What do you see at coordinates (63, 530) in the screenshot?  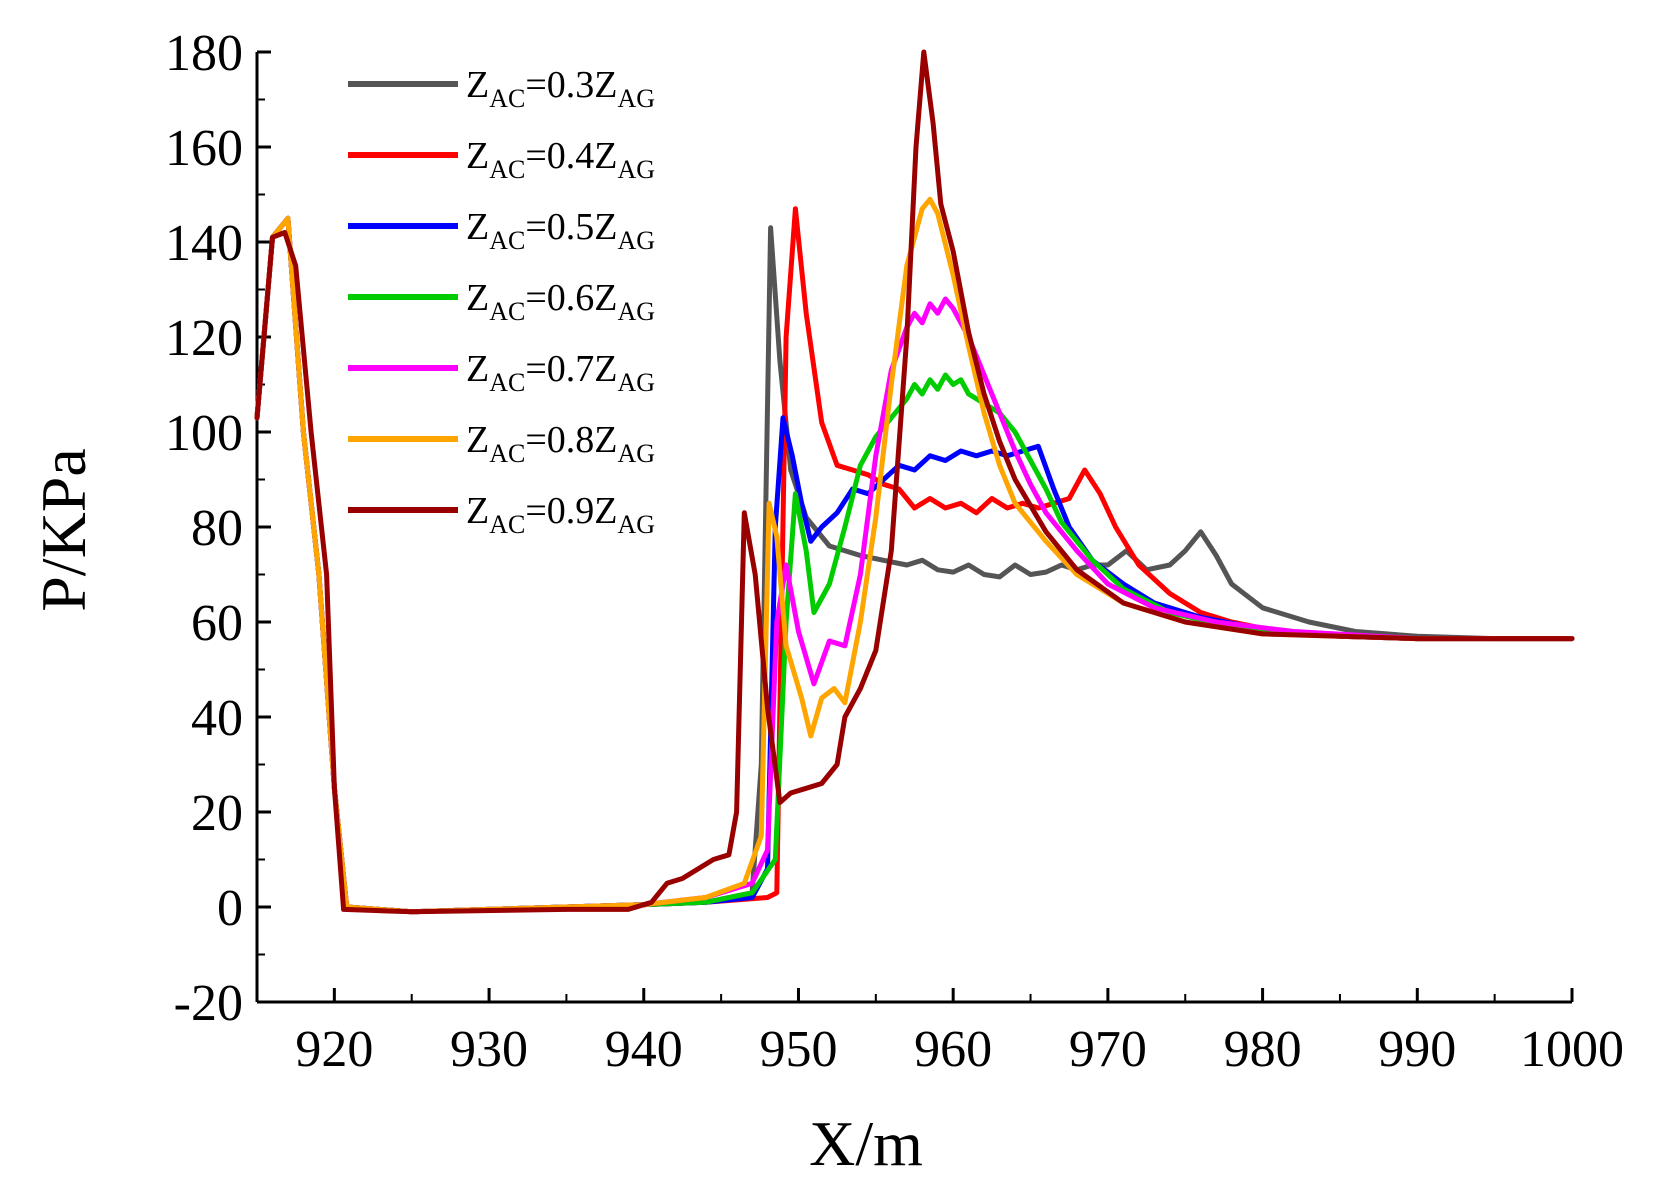 I see `y-axis-title: P/KPa` at bounding box center [63, 530].